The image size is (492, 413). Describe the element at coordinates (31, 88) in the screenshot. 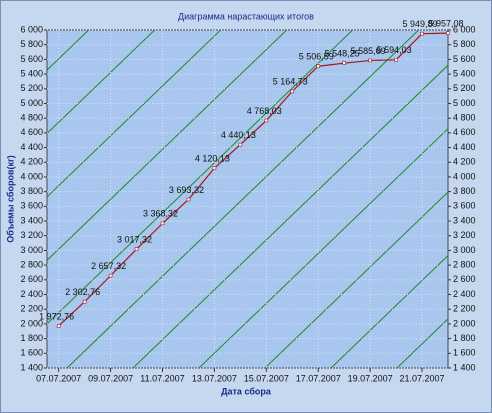

I see `y-tick-label: 5 200` at that location.